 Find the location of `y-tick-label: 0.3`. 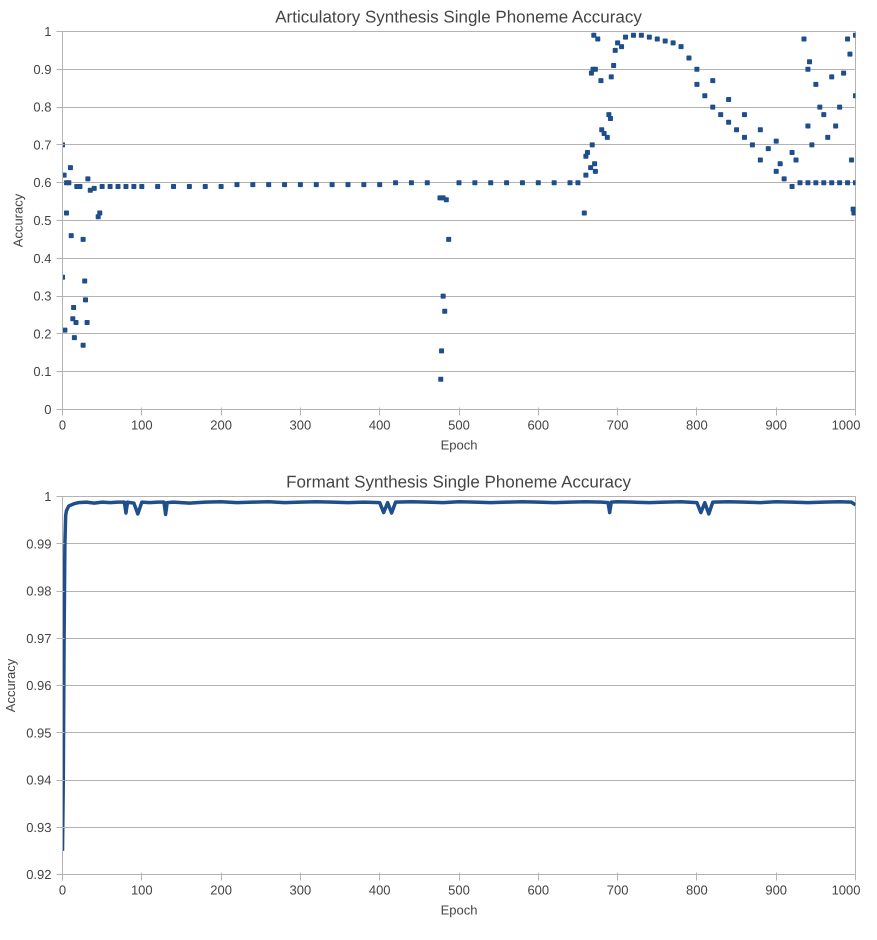

y-tick-label: 0.3 is located at coordinates (42, 296).